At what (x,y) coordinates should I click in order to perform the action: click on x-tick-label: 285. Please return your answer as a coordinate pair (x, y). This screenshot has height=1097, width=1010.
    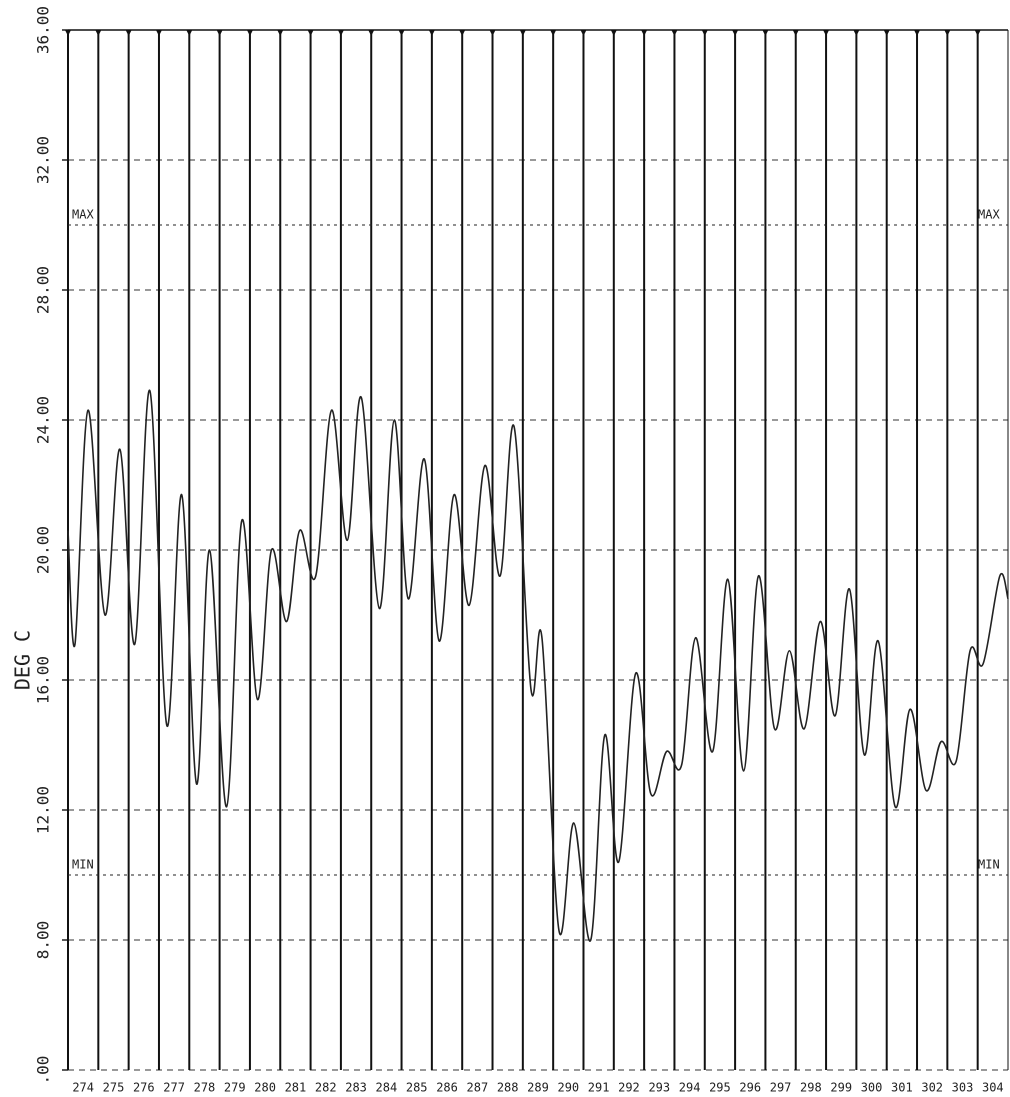
    Looking at the image, I should click on (417, 1088).